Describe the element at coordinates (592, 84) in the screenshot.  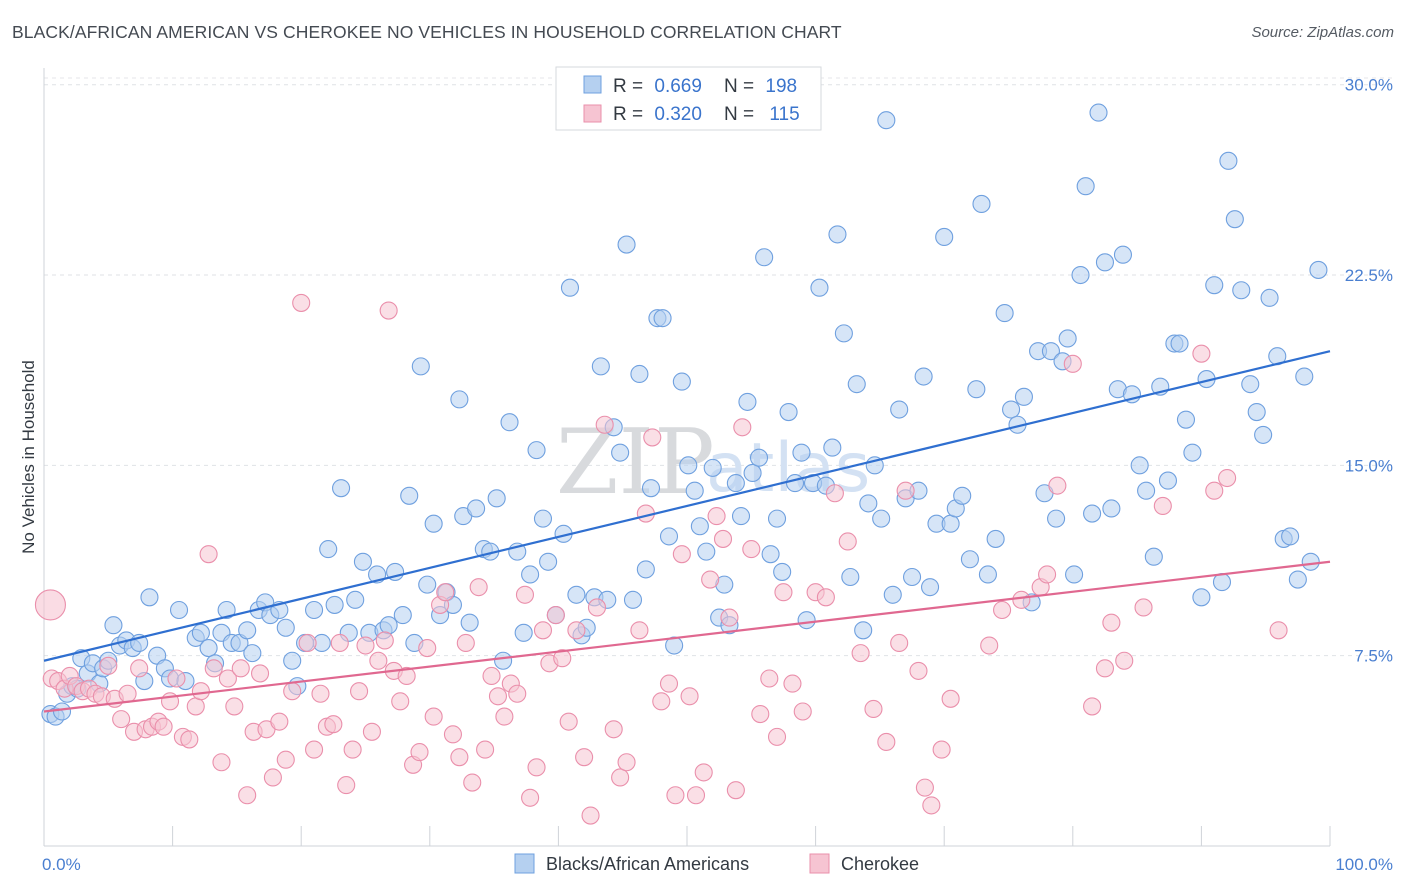
I see `legend-swatch-blacks` at that location.